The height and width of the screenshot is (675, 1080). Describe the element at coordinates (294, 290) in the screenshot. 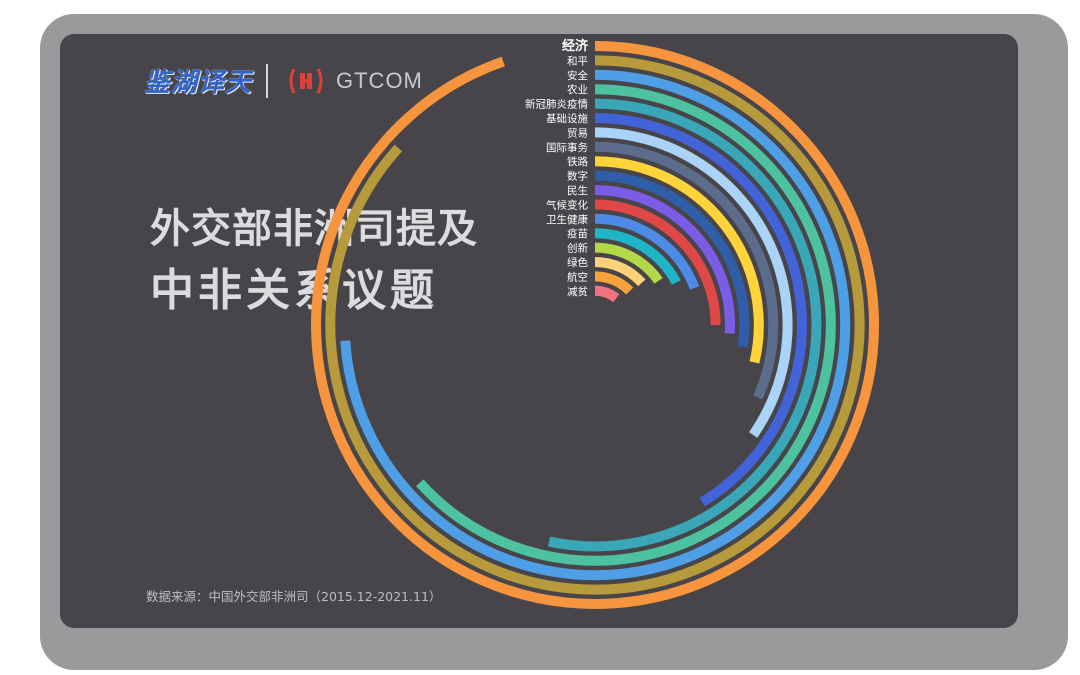

I see `chart-title-line2: 中非关系议题` at that location.